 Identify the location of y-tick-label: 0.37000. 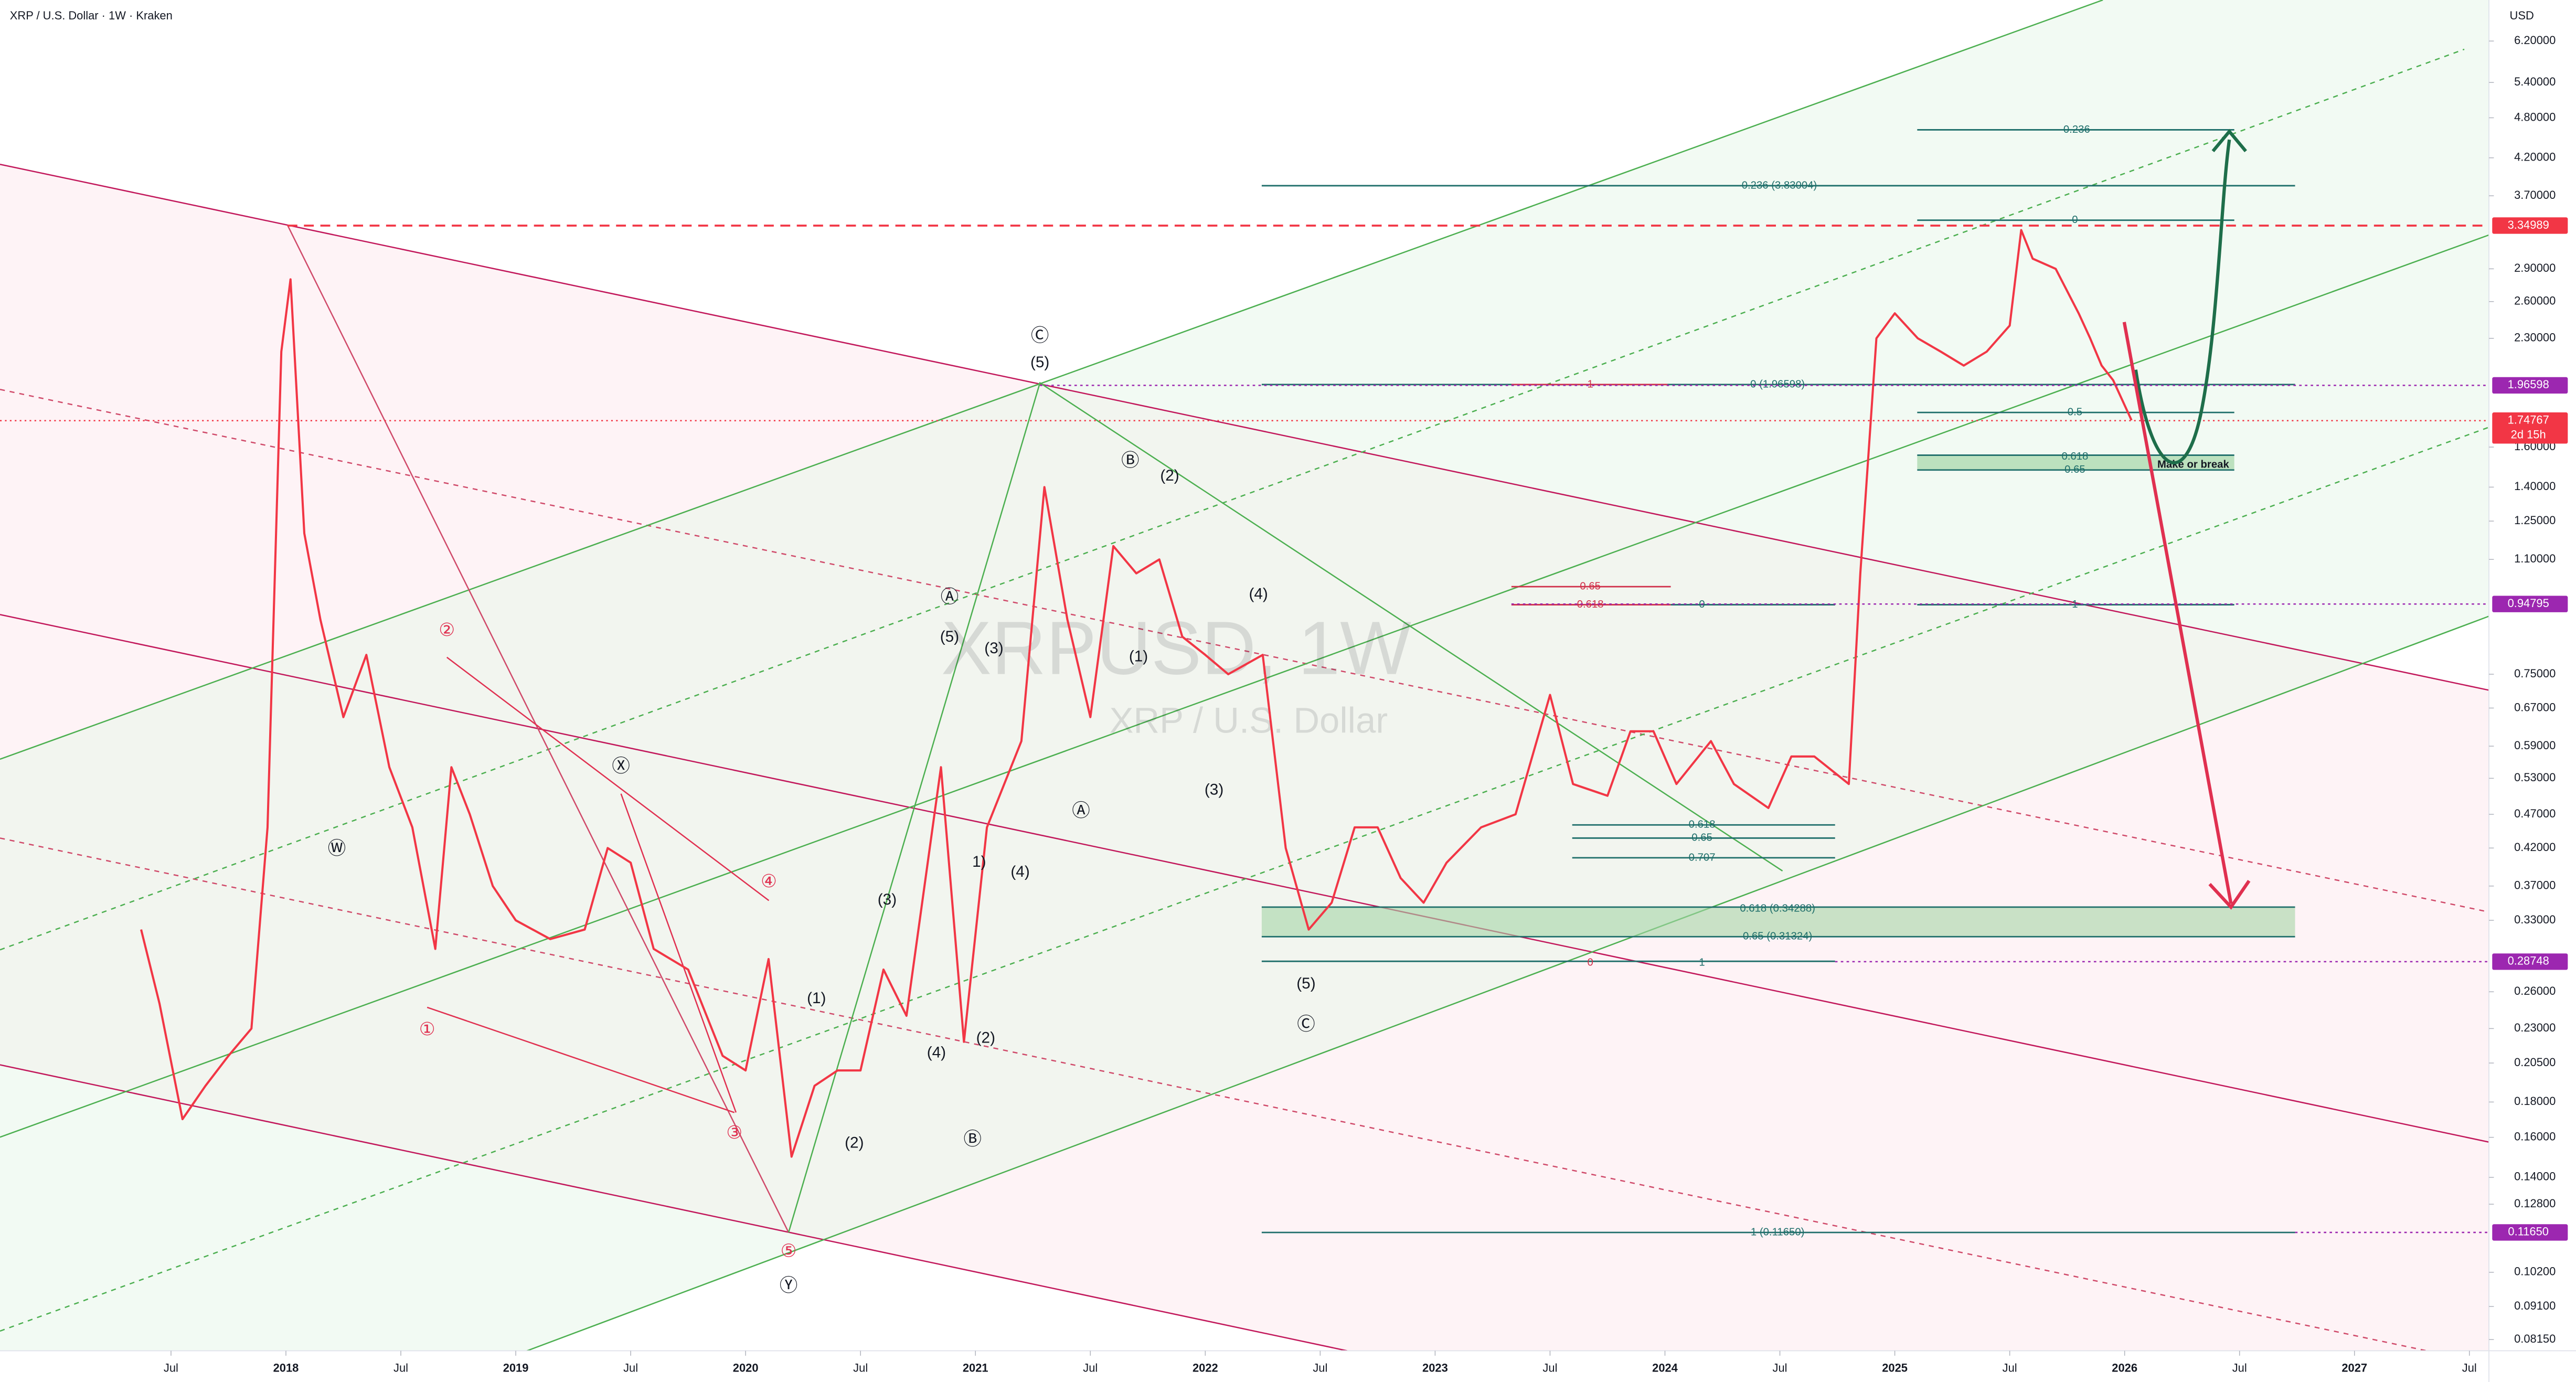
(2535, 884).